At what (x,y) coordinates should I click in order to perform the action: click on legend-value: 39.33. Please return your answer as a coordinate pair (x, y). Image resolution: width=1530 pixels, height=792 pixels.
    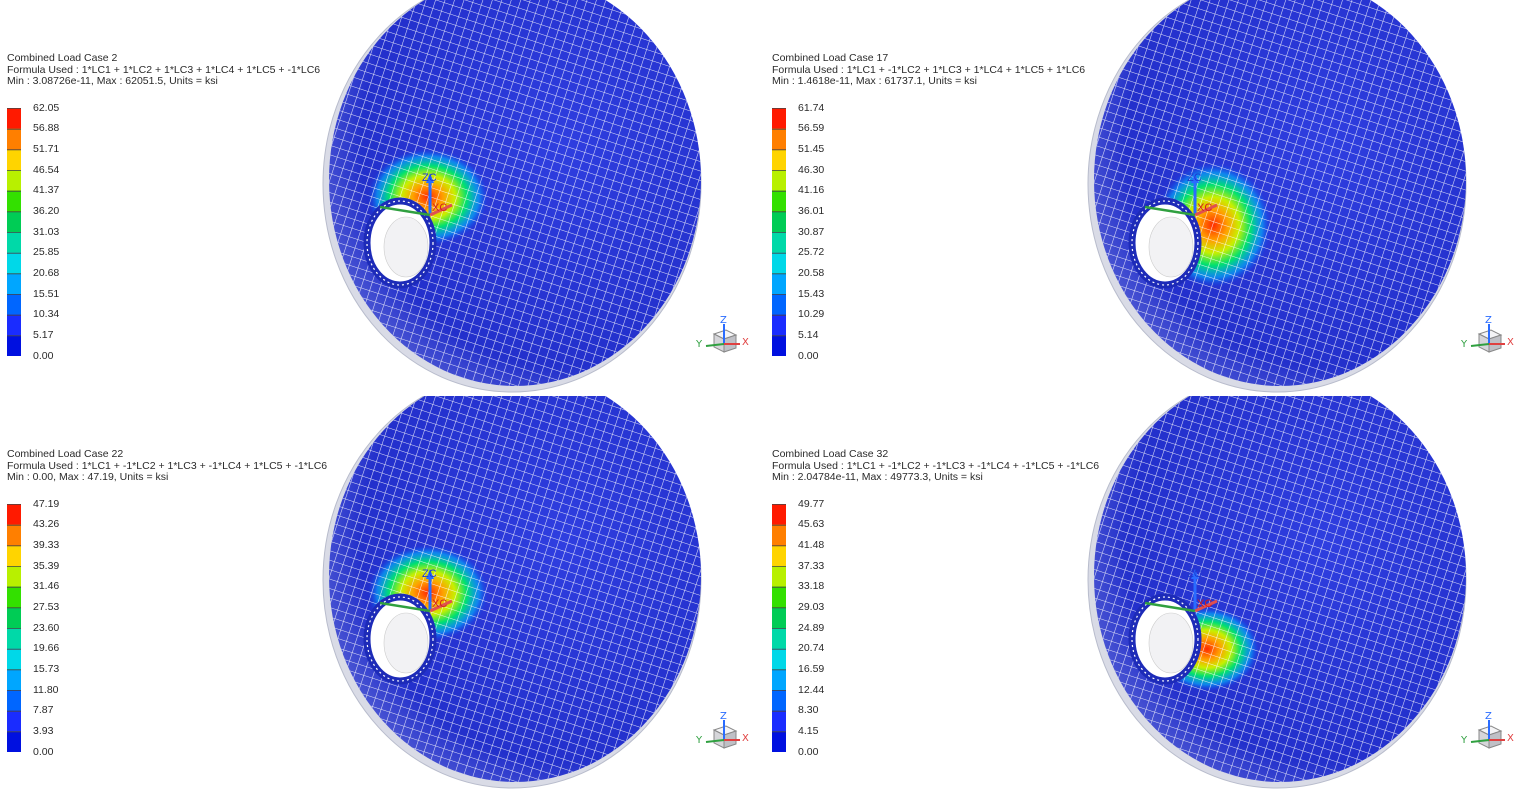
    Looking at the image, I should click on (46, 544).